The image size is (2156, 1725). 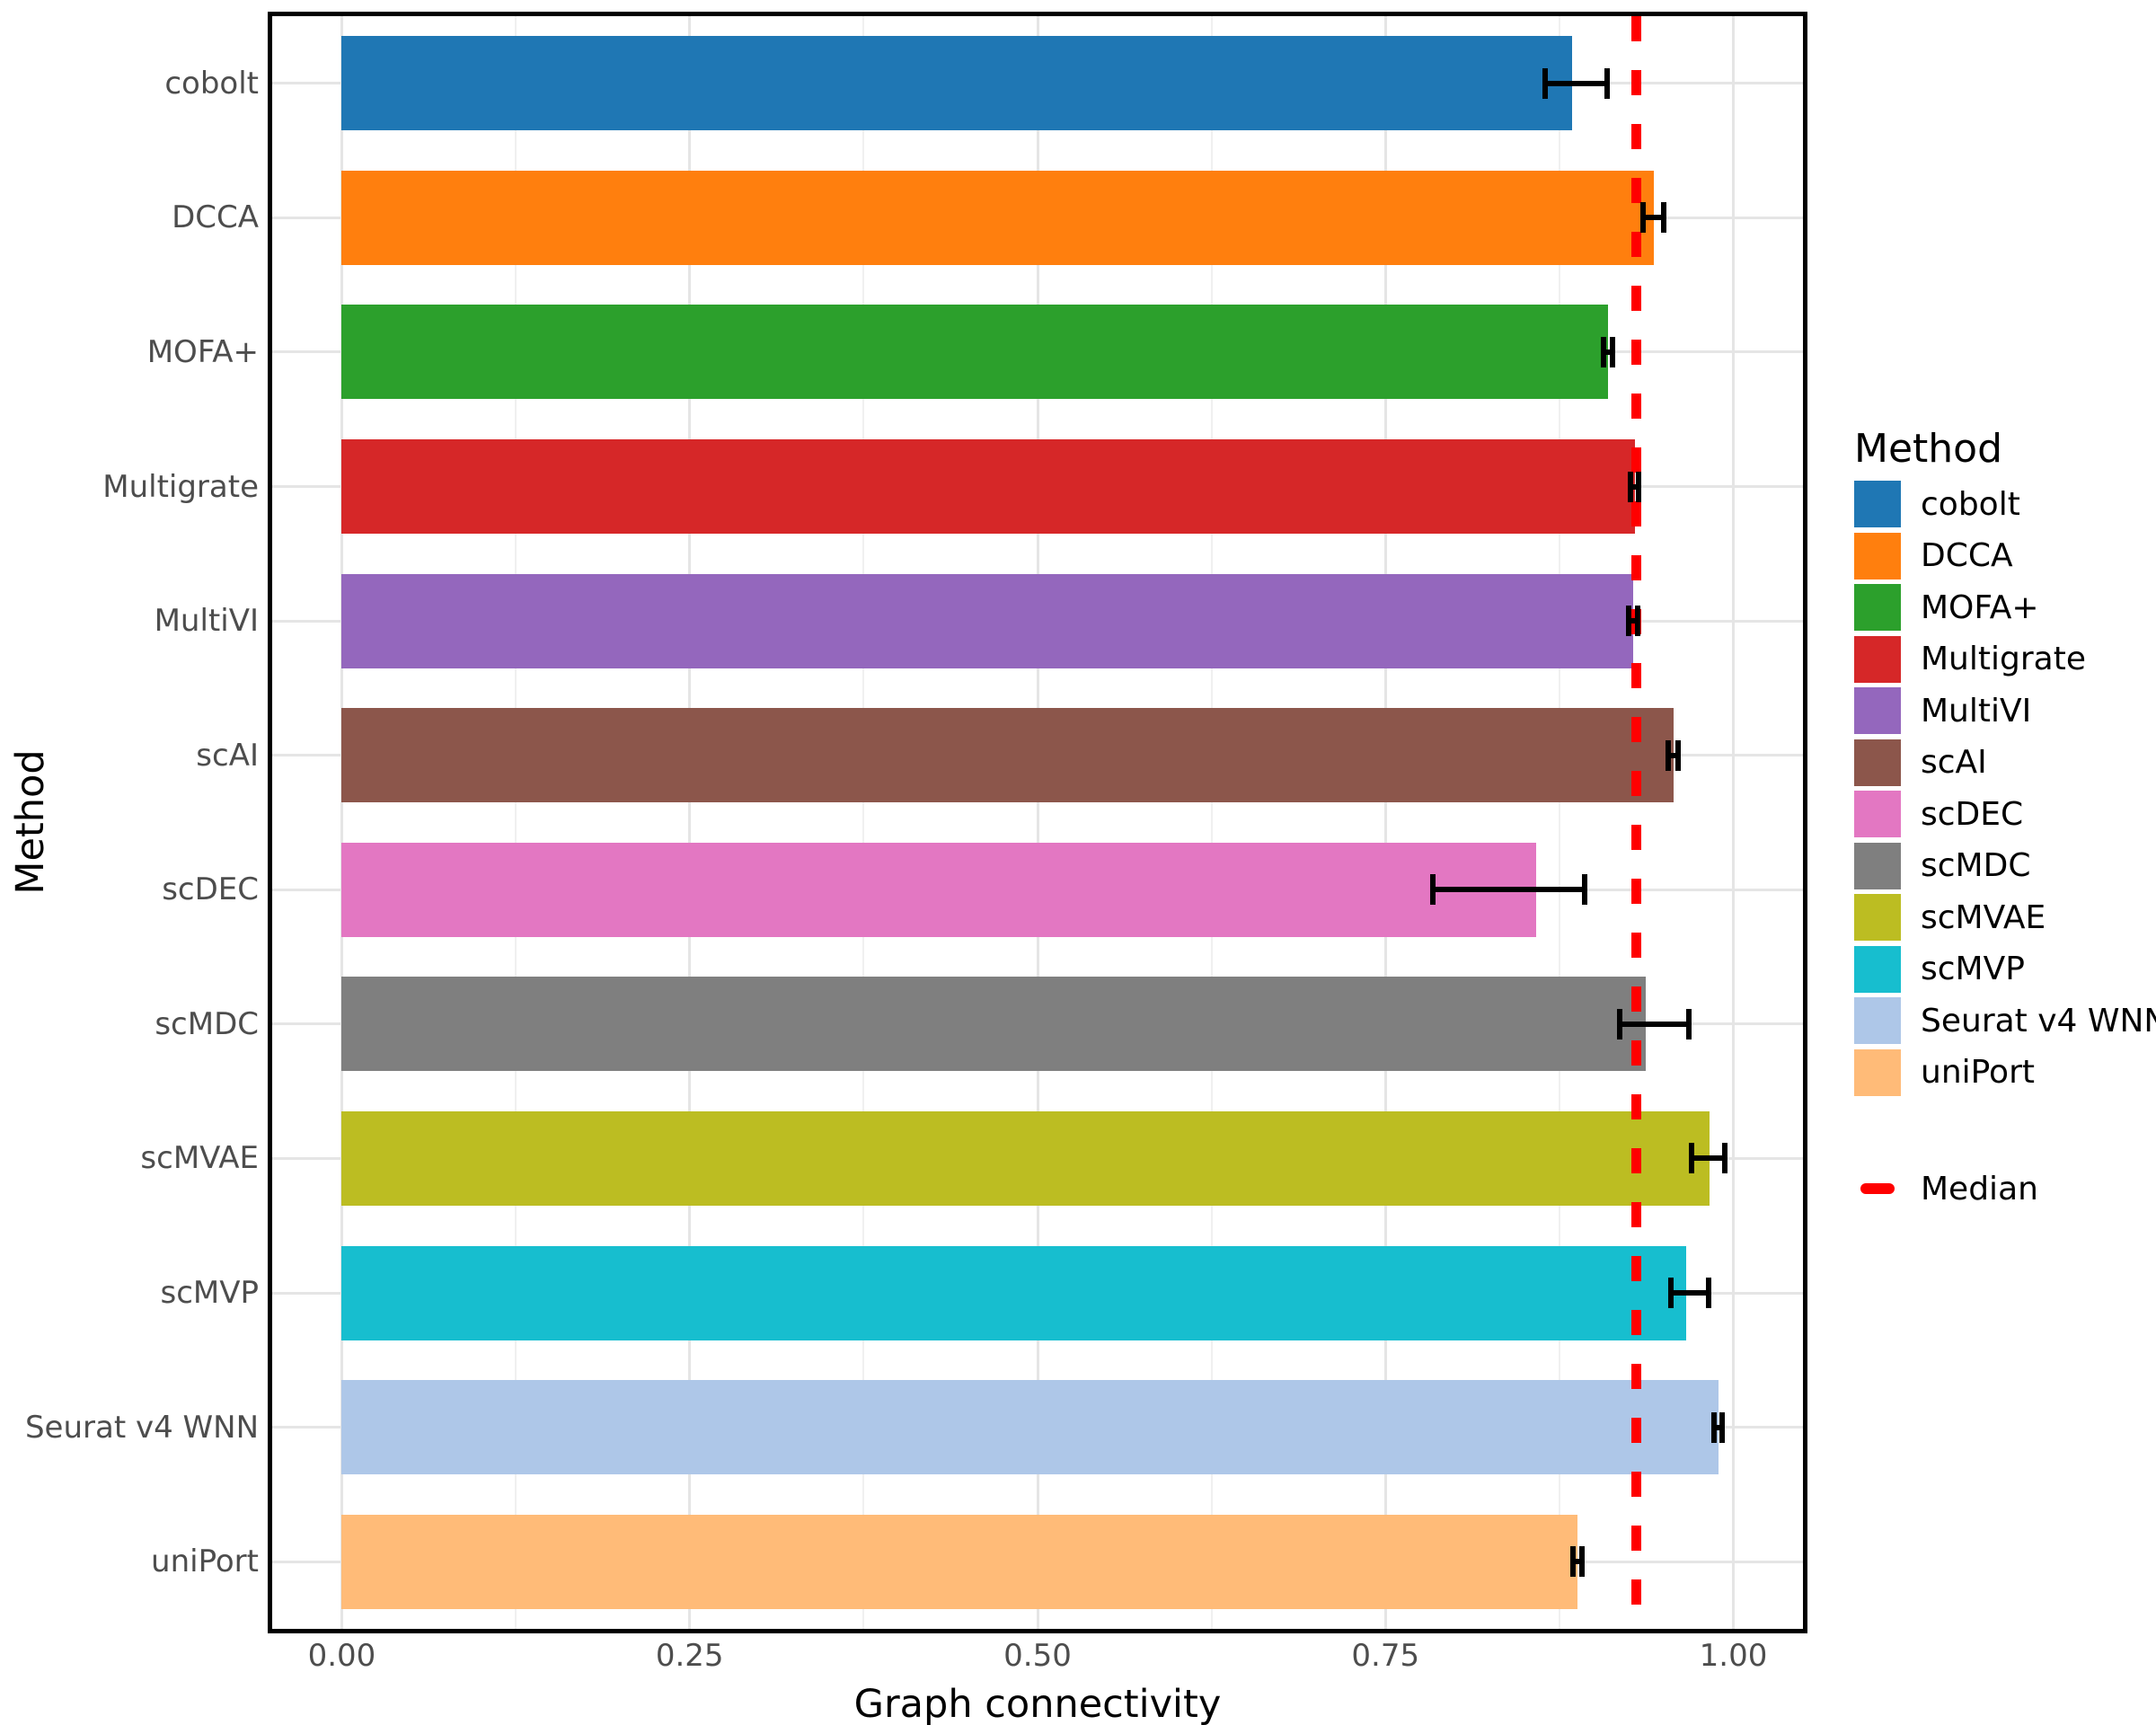 What do you see at coordinates (1692, 1158) in the screenshot?
I see `error-bar-cap-left-scMVAE` at bounding box center [1692, 1158].